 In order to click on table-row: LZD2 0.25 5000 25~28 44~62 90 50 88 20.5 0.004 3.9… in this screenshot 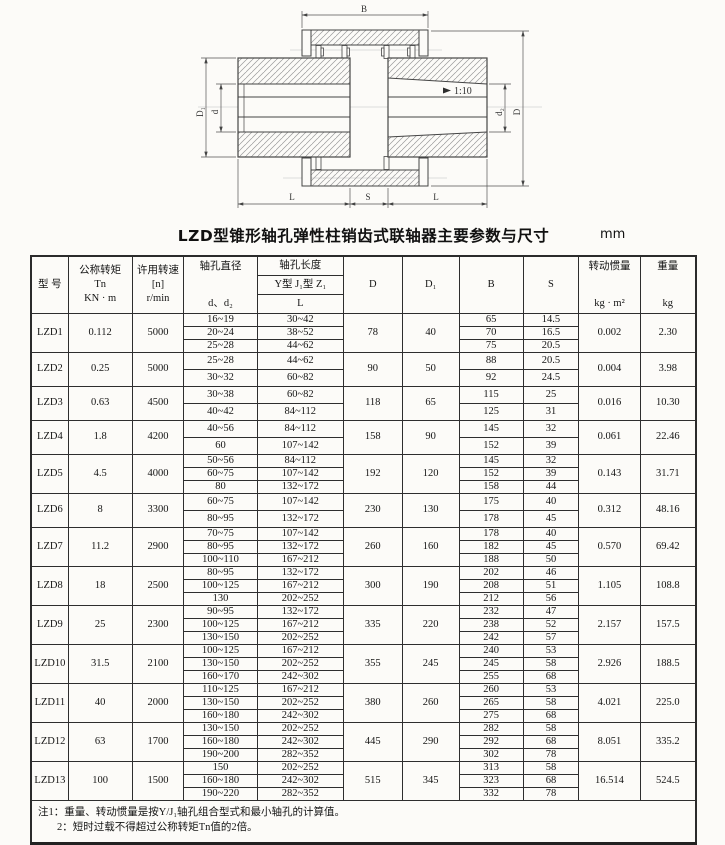, I will do `click(363, 369)`.